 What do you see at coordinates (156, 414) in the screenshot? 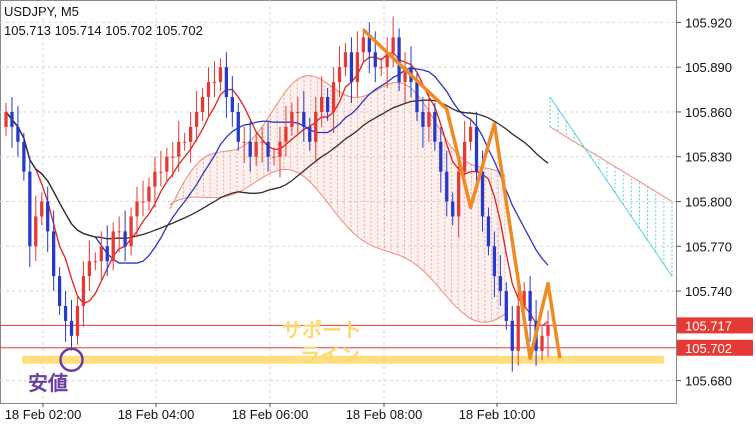
I see `x-tick-label: 18 Feb 04:00` at bounding box center [156, 414].